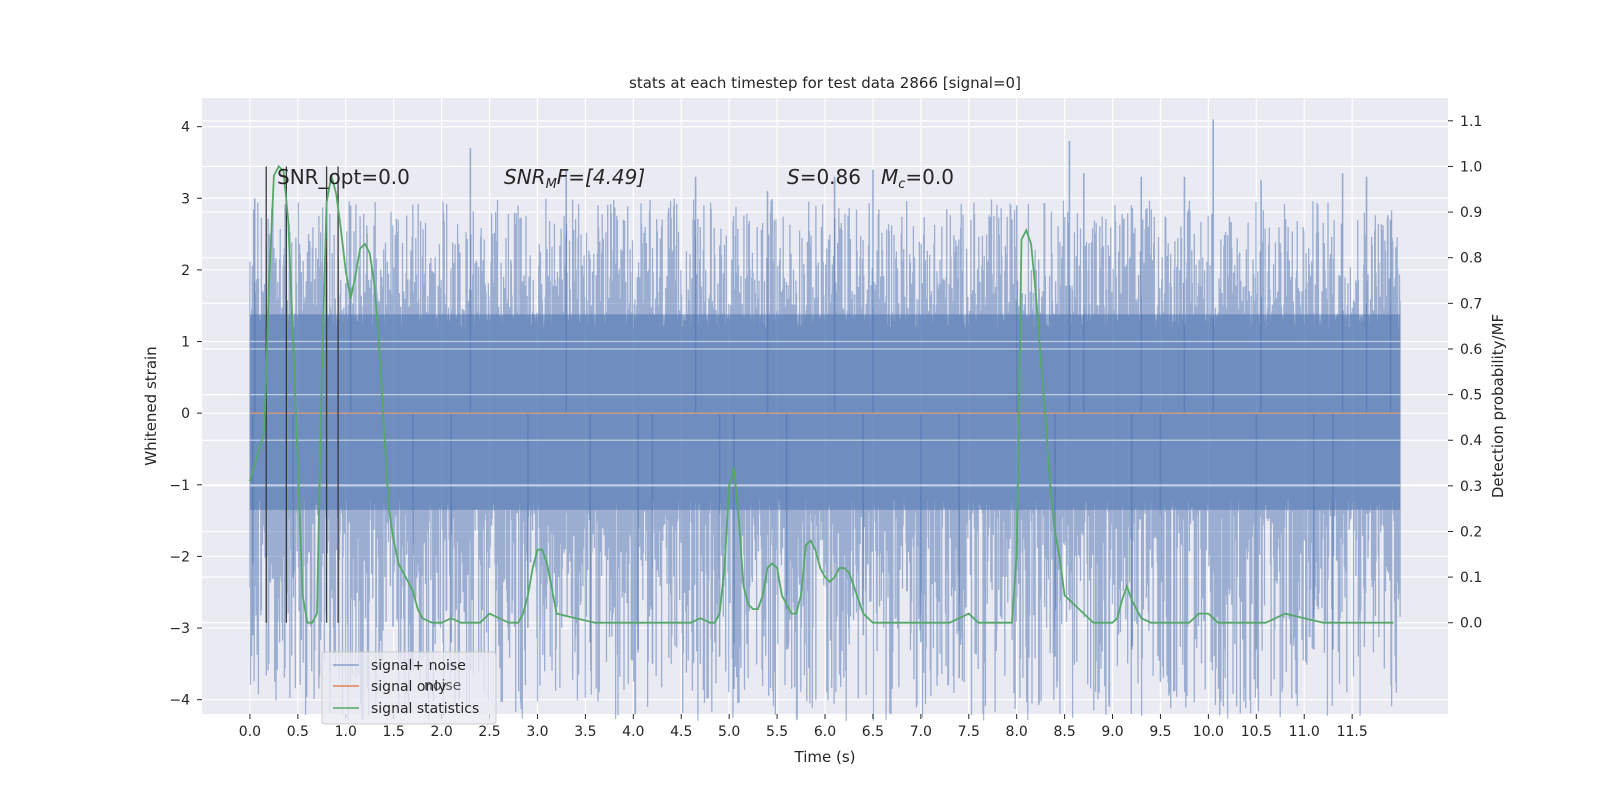 The width and height of the screenshot is (1600, 800). I want to click on x-tick-label: 6.5, so click(873, 732).